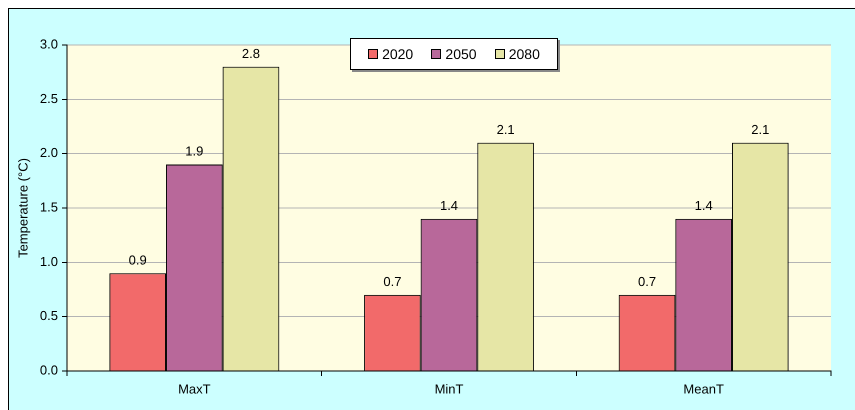 The width and height of the screenshot is (855, 410). I want to click on x-tick-label: MeanT, so click(703, 388).